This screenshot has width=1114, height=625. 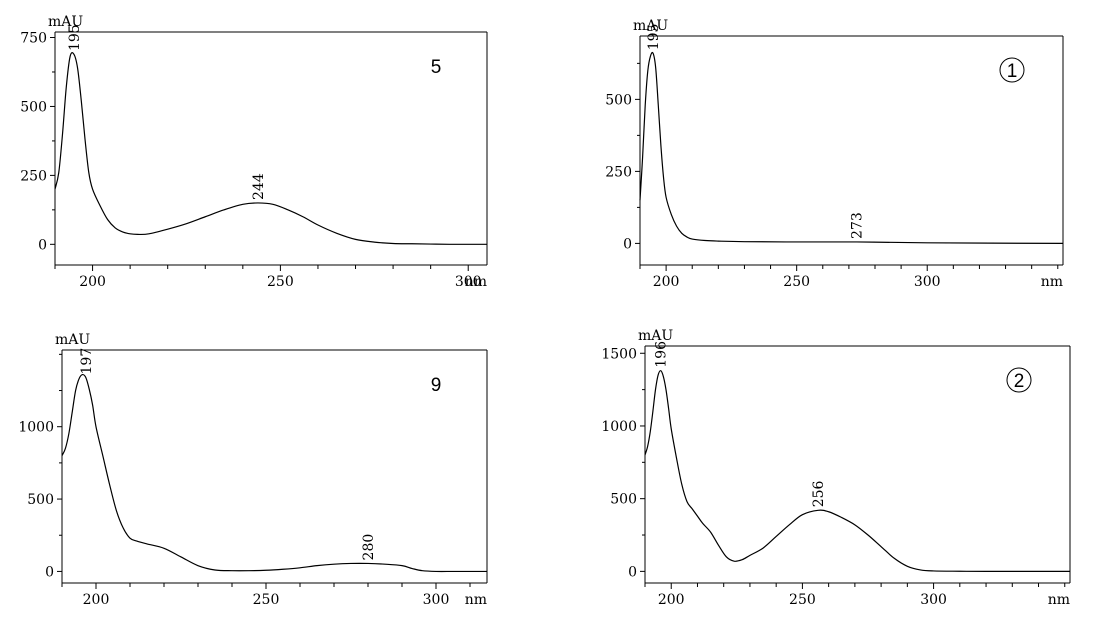 What do you see at coordinates (819, 493) in the screenshot?
I see `peak-wavelength-label: 256` at bounding box center [819, 493].